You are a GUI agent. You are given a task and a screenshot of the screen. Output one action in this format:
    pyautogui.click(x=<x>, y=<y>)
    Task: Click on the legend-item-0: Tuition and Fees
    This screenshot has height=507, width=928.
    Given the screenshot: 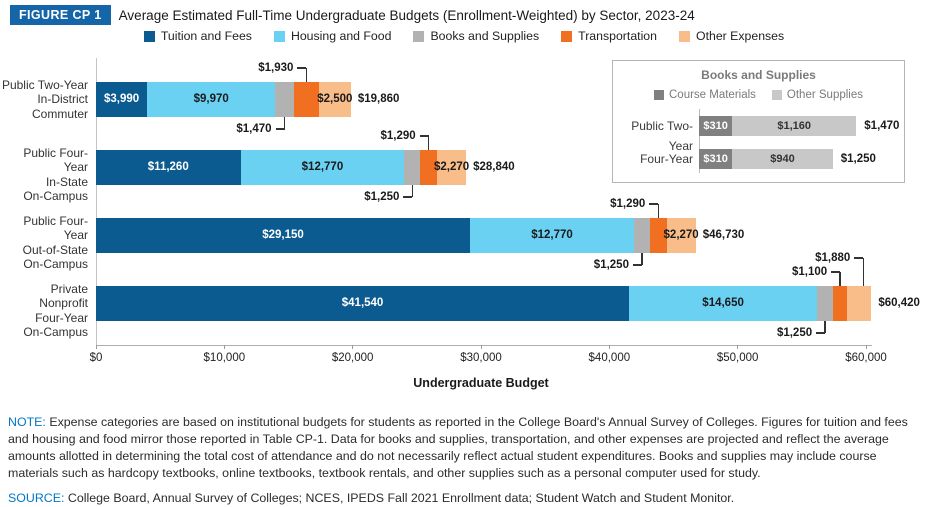 What is the action you would take?
    pyautogui.click(x=197, y=36)
    